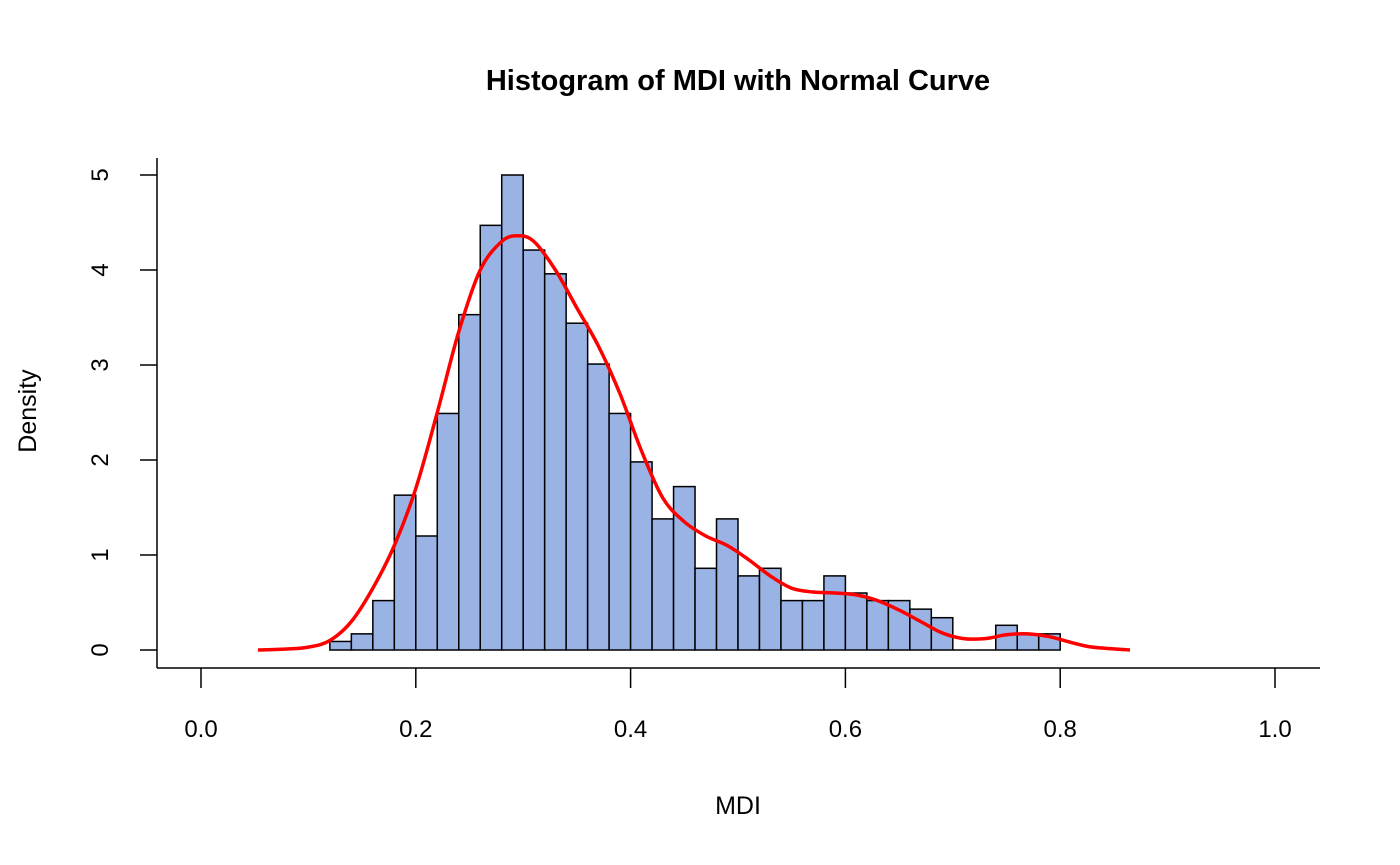  Describe the element at coordinates (100, 269) in the screenshot. I see `y-tick-label: 4` at that location.